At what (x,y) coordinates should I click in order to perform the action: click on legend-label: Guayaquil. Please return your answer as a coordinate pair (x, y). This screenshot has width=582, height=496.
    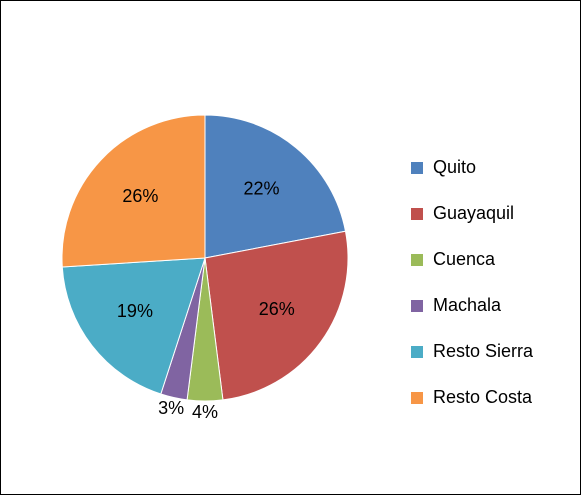
    Looking at the image, I should click on (473, 213).